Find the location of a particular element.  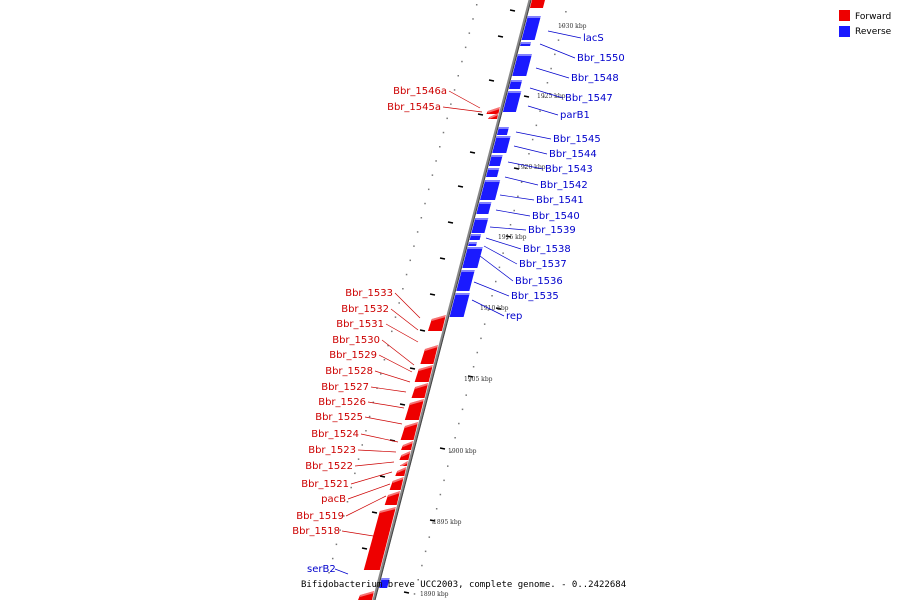

gene-label-Bbr_1524: Bbr_1524 is located at coordinates (335, 434).